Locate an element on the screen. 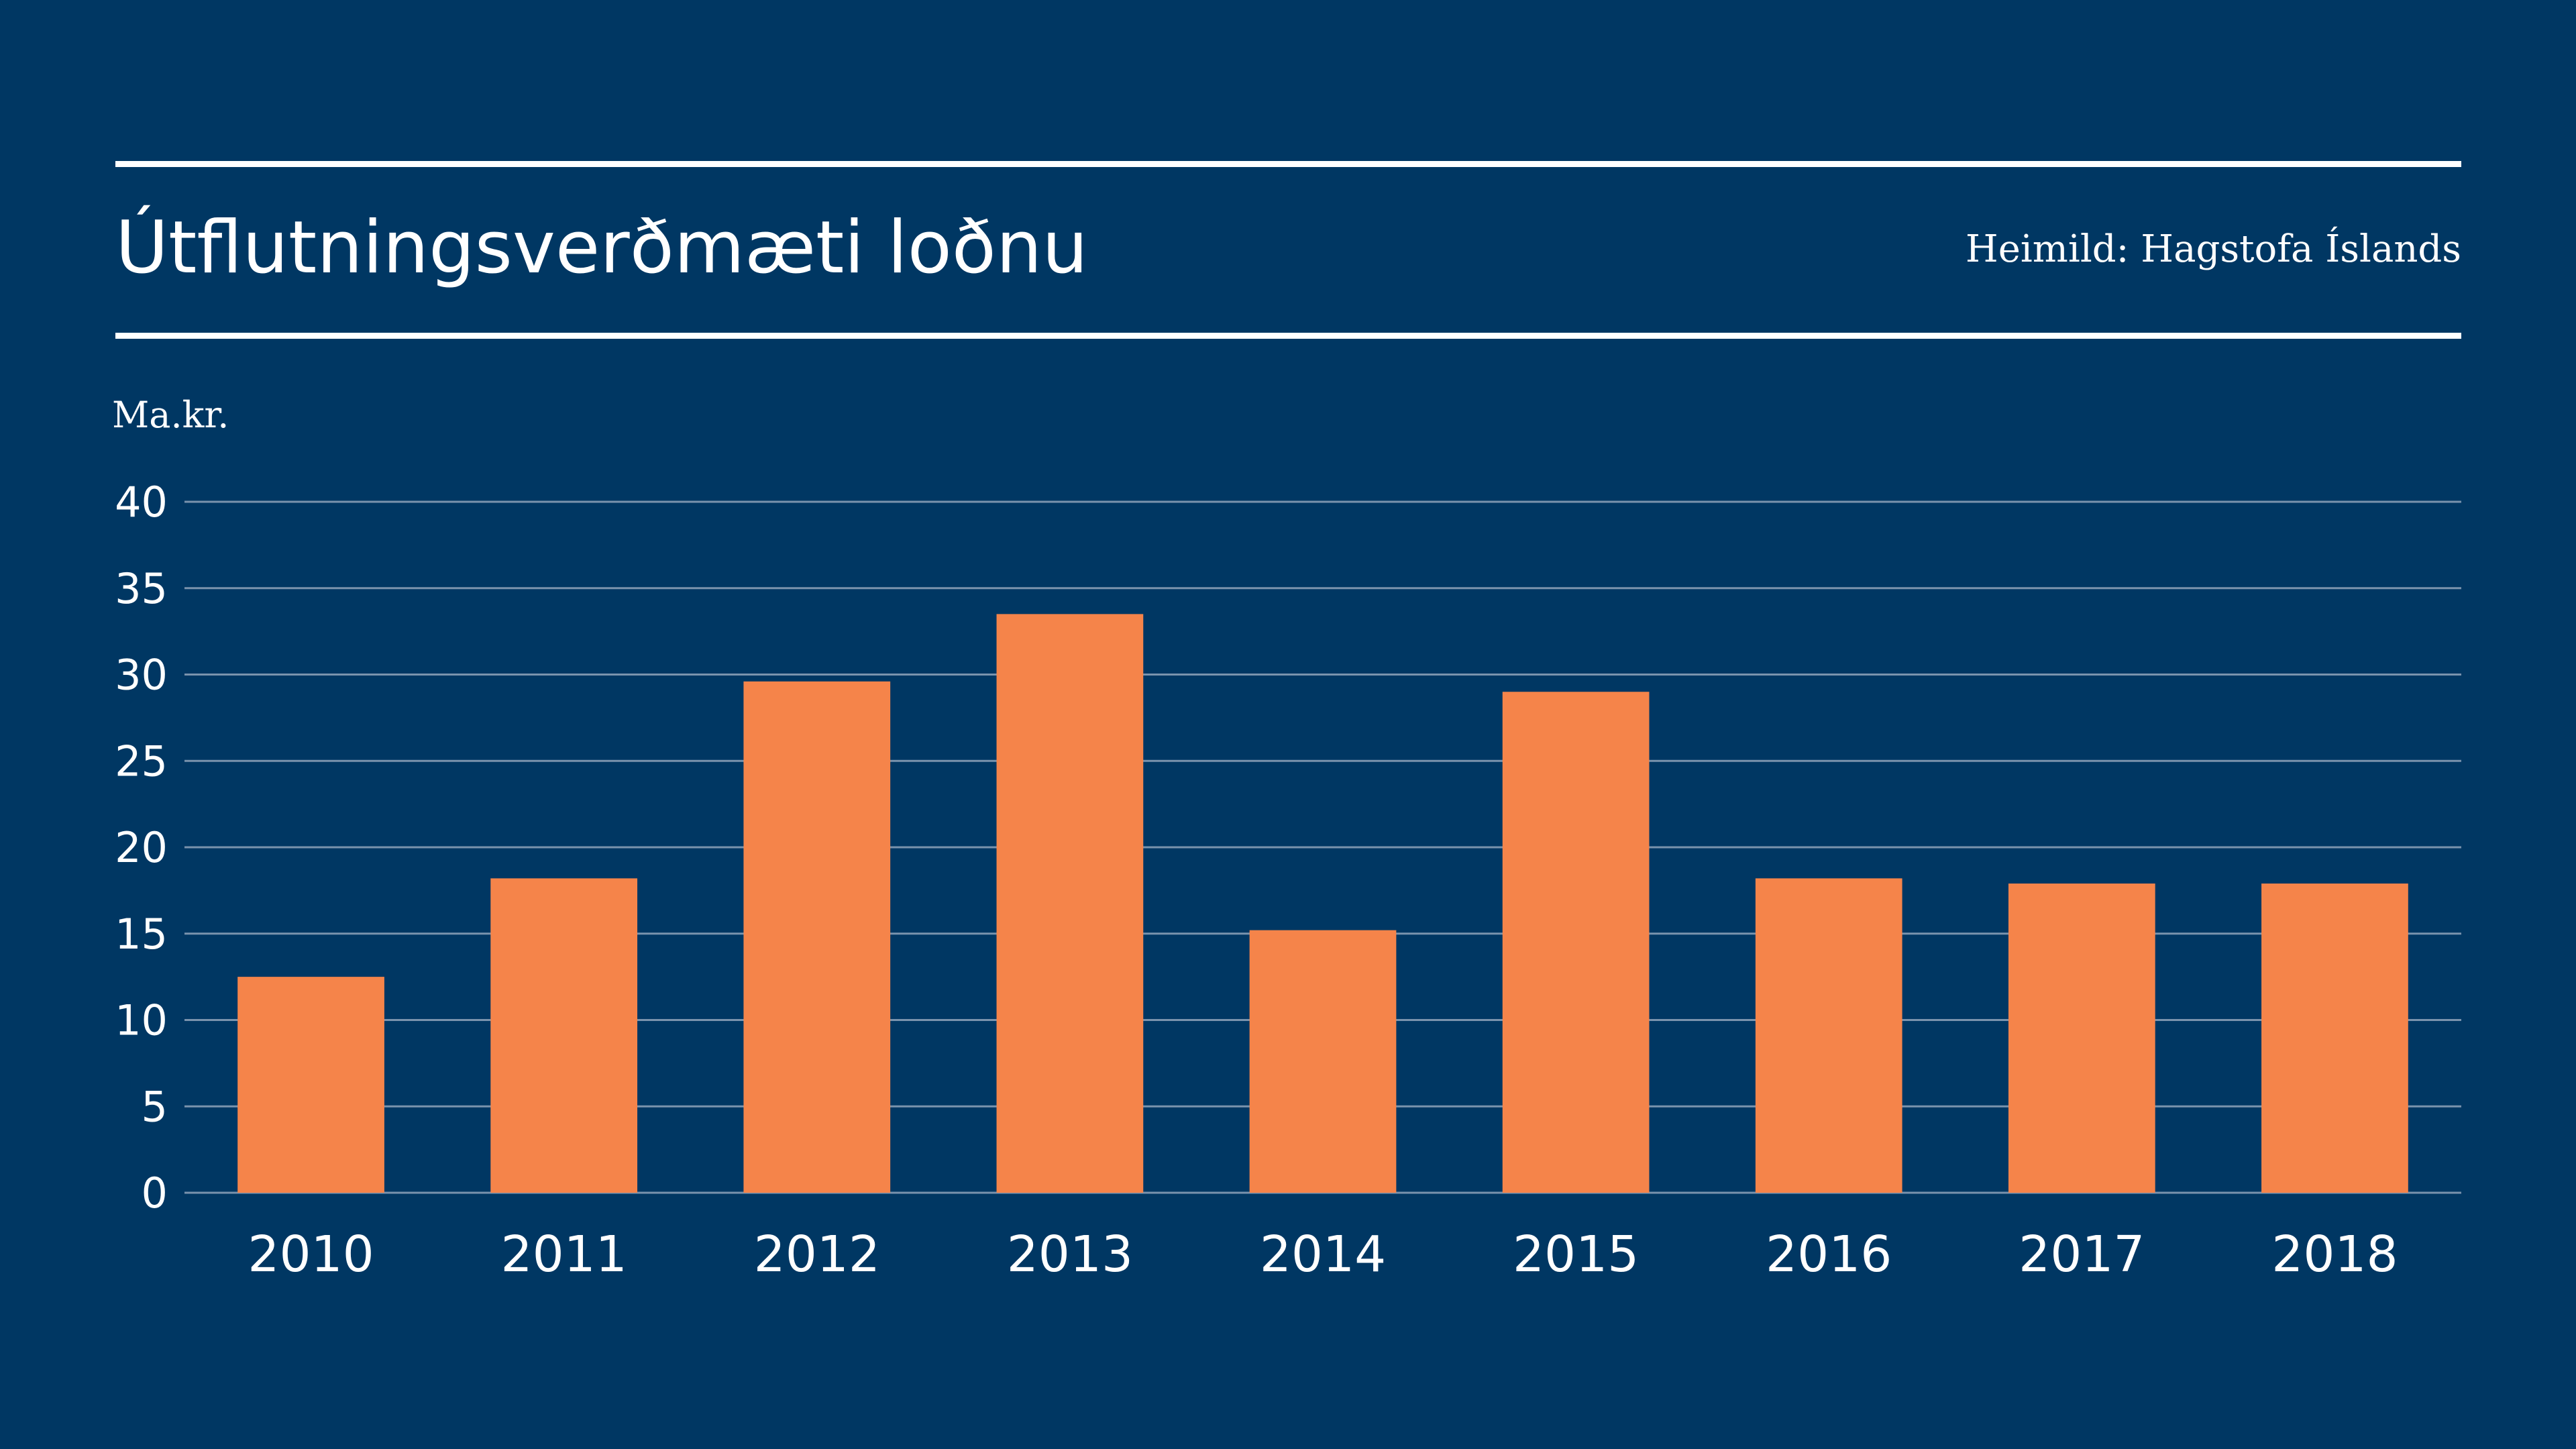 Image resolution: width=2576 pixels, height=1449 pixels. x-tick-label-2017: 2017 is located at coordinates (2082, 1254).